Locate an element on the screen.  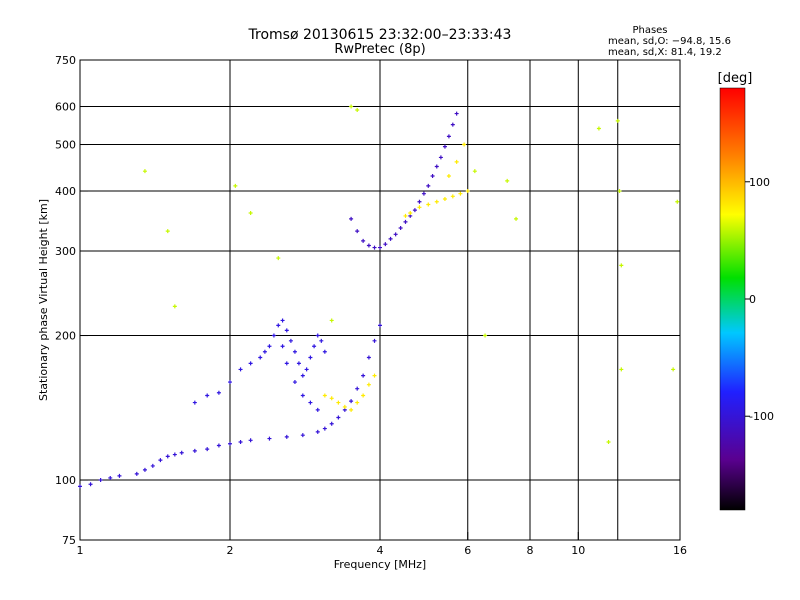
colorbar-label: [deg] is located at coordinates (735, 78).